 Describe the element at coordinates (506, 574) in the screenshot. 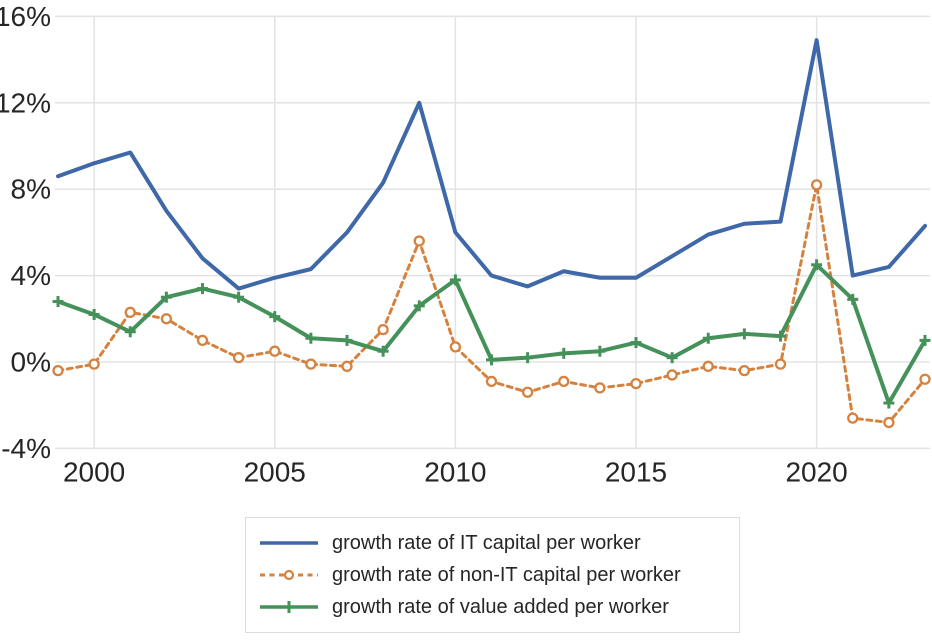

I see `legend-label-non-it-capital: growth rate of non-IT capital per worker` at that location.